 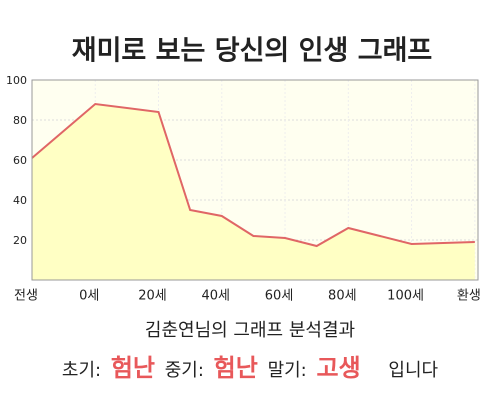 I want to click on y-tick-label: 60, so click(x=20, y=160).